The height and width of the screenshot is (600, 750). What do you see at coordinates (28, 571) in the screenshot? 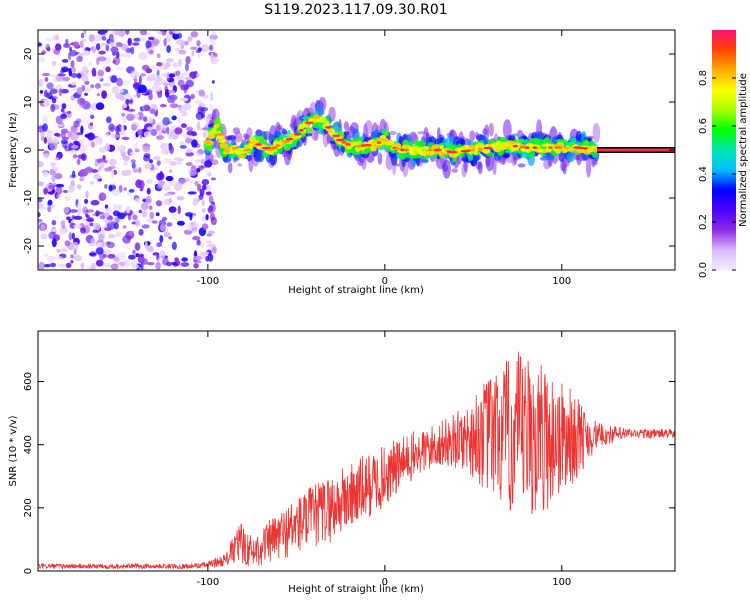
I see `snr-y-tick-label: 0` at bounding box center [28, 571].